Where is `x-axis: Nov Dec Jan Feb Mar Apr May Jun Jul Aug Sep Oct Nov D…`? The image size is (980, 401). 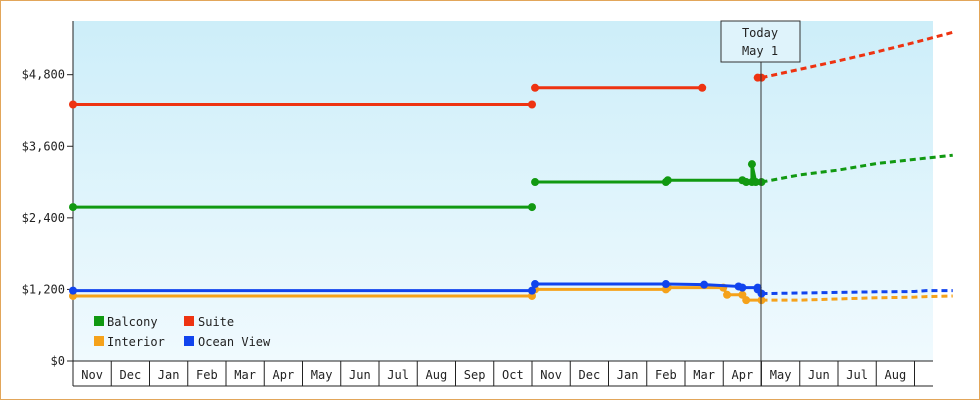 x-axis: Nov Dec Jan Feb Mar Apr May Jun Jul Aug Sep Oct Nov D… is located at coordinates (502, 373).